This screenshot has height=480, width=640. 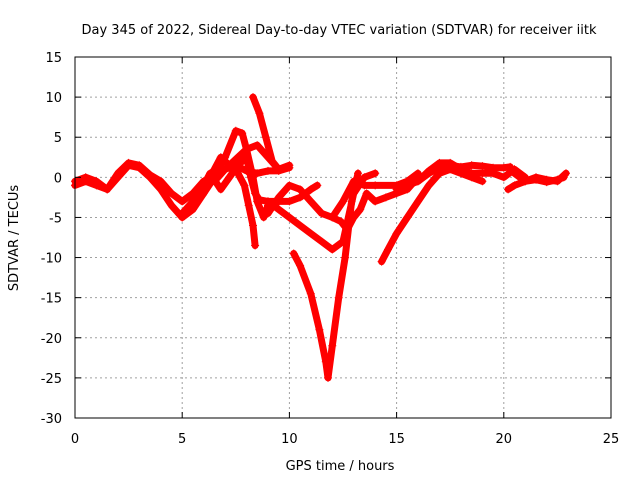 What do you see at coordinates (53, 58) in the screenshot?
I see `y-tick-label: 15` at bounding box center [53, 58].